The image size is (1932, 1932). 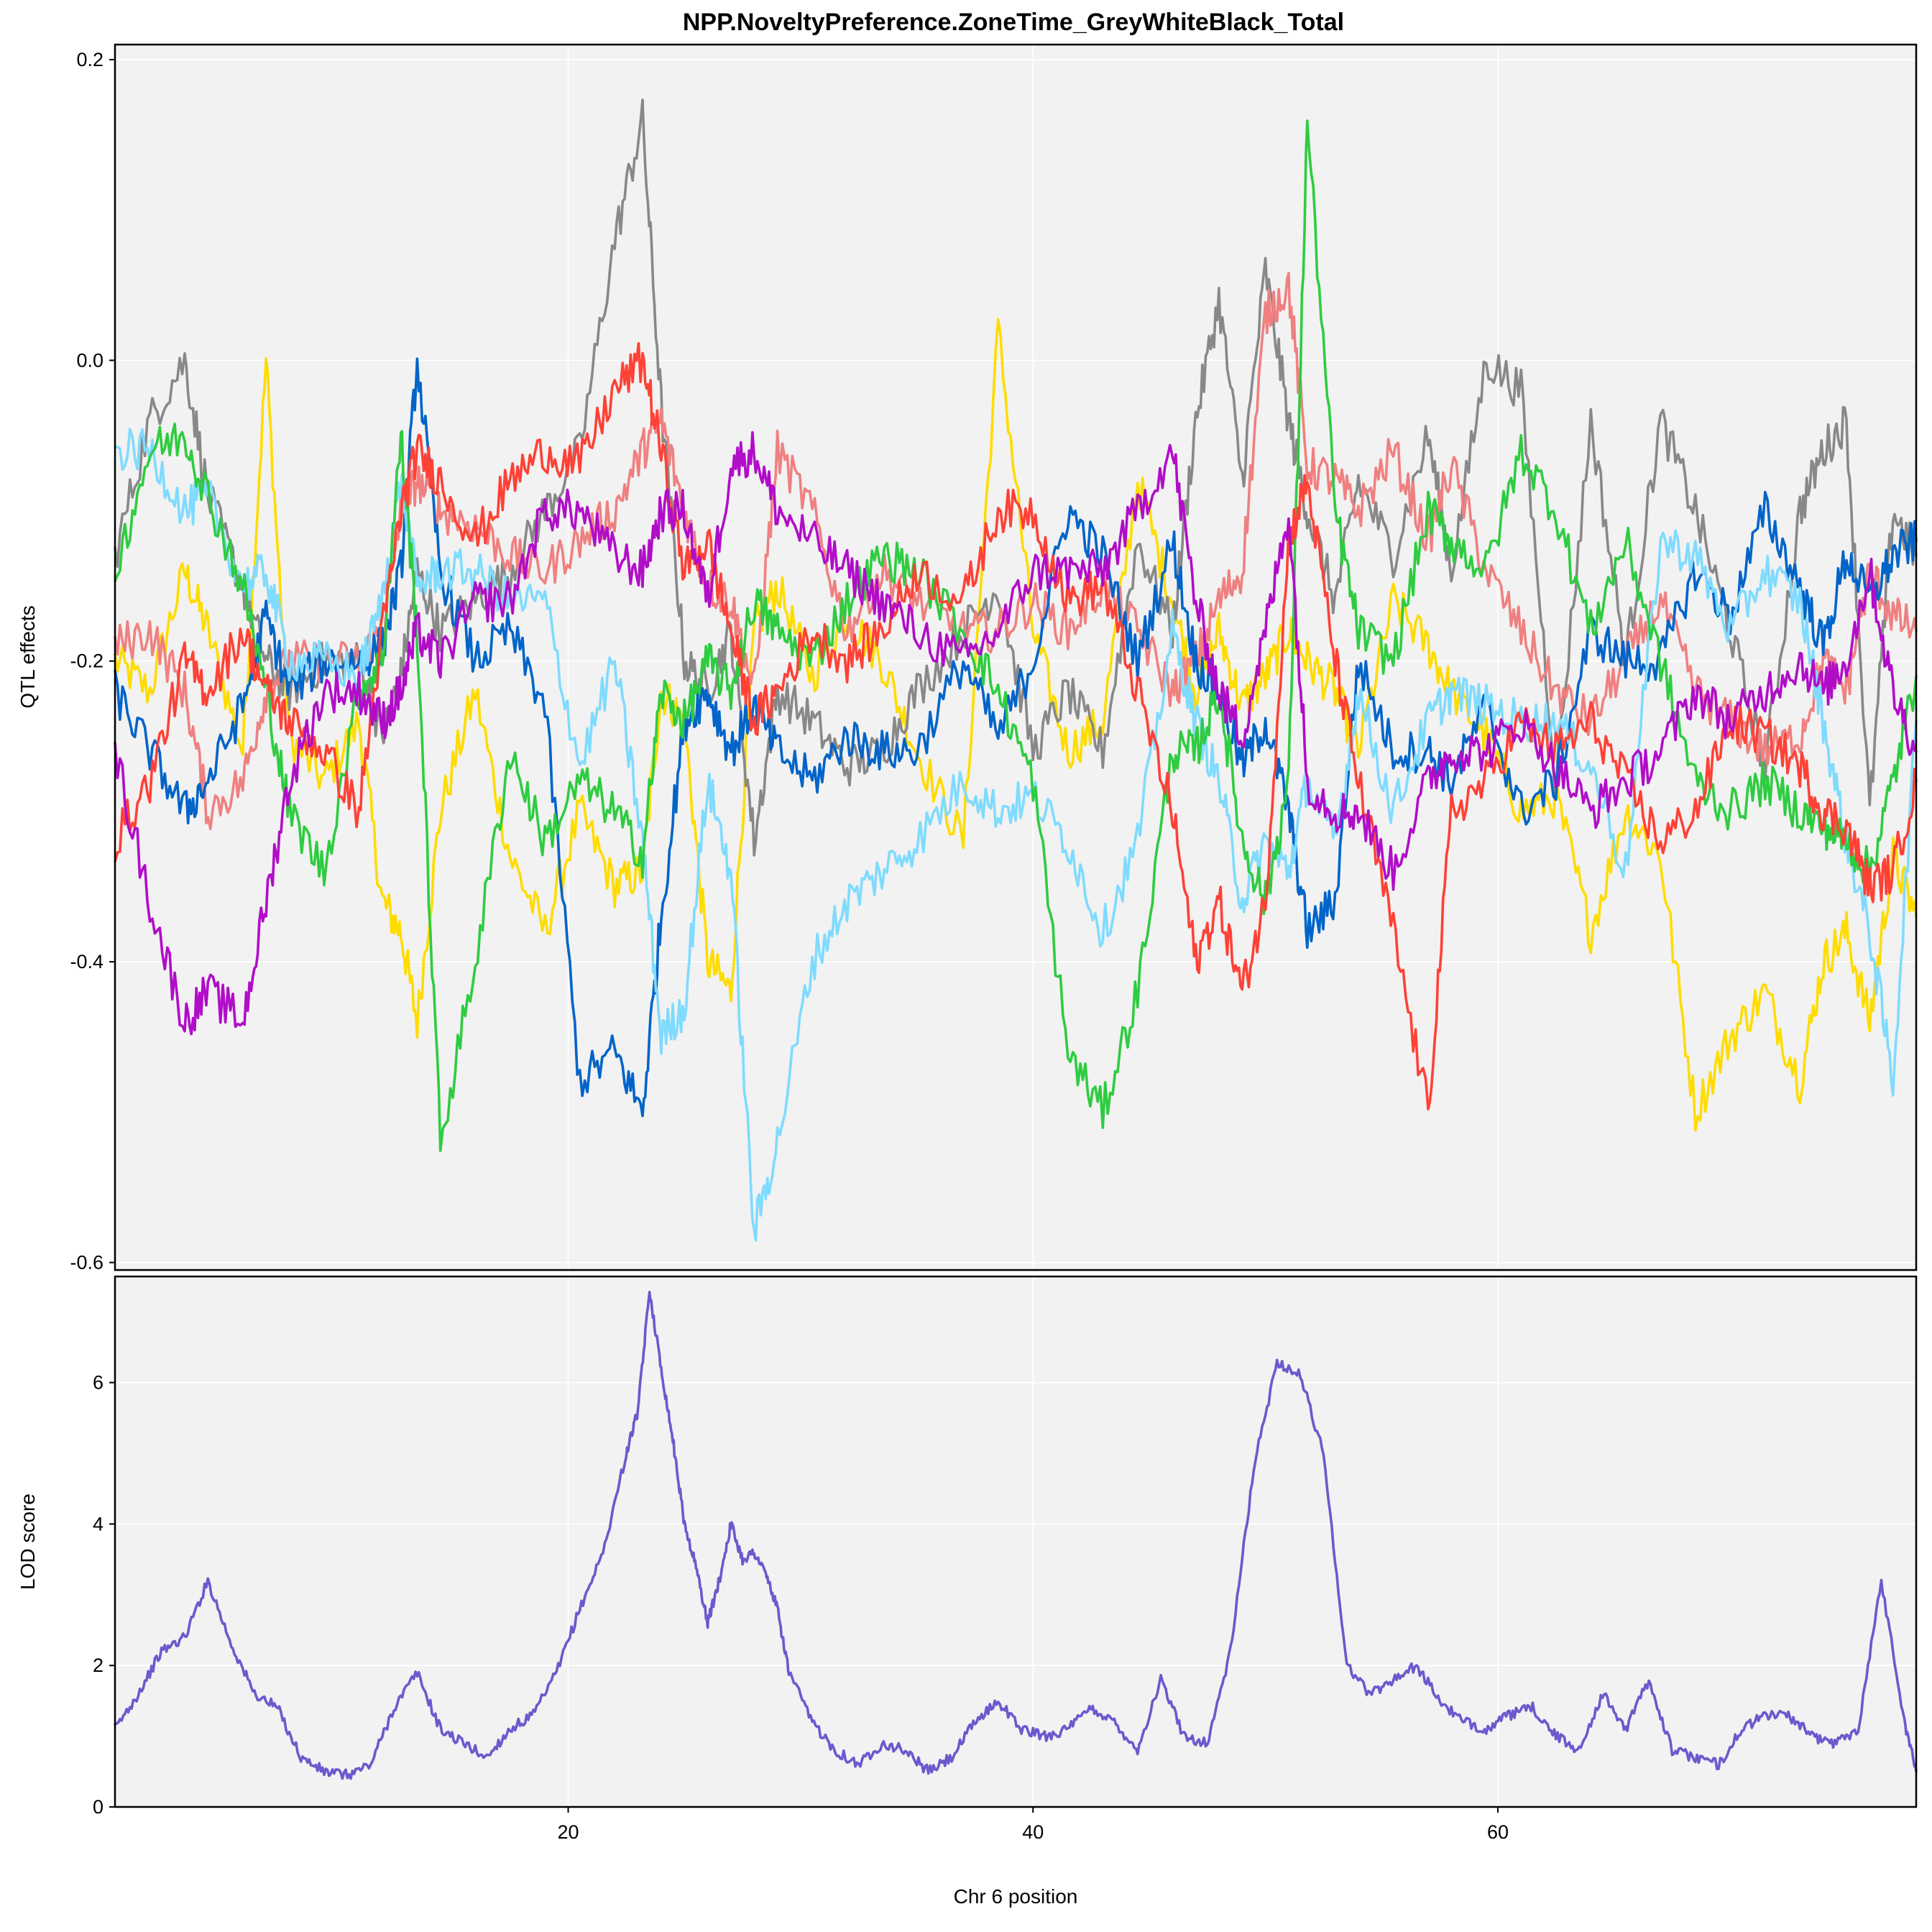 I want to click on lod-x-ticks: 20 40 60, so click(x=1033, y=1825).